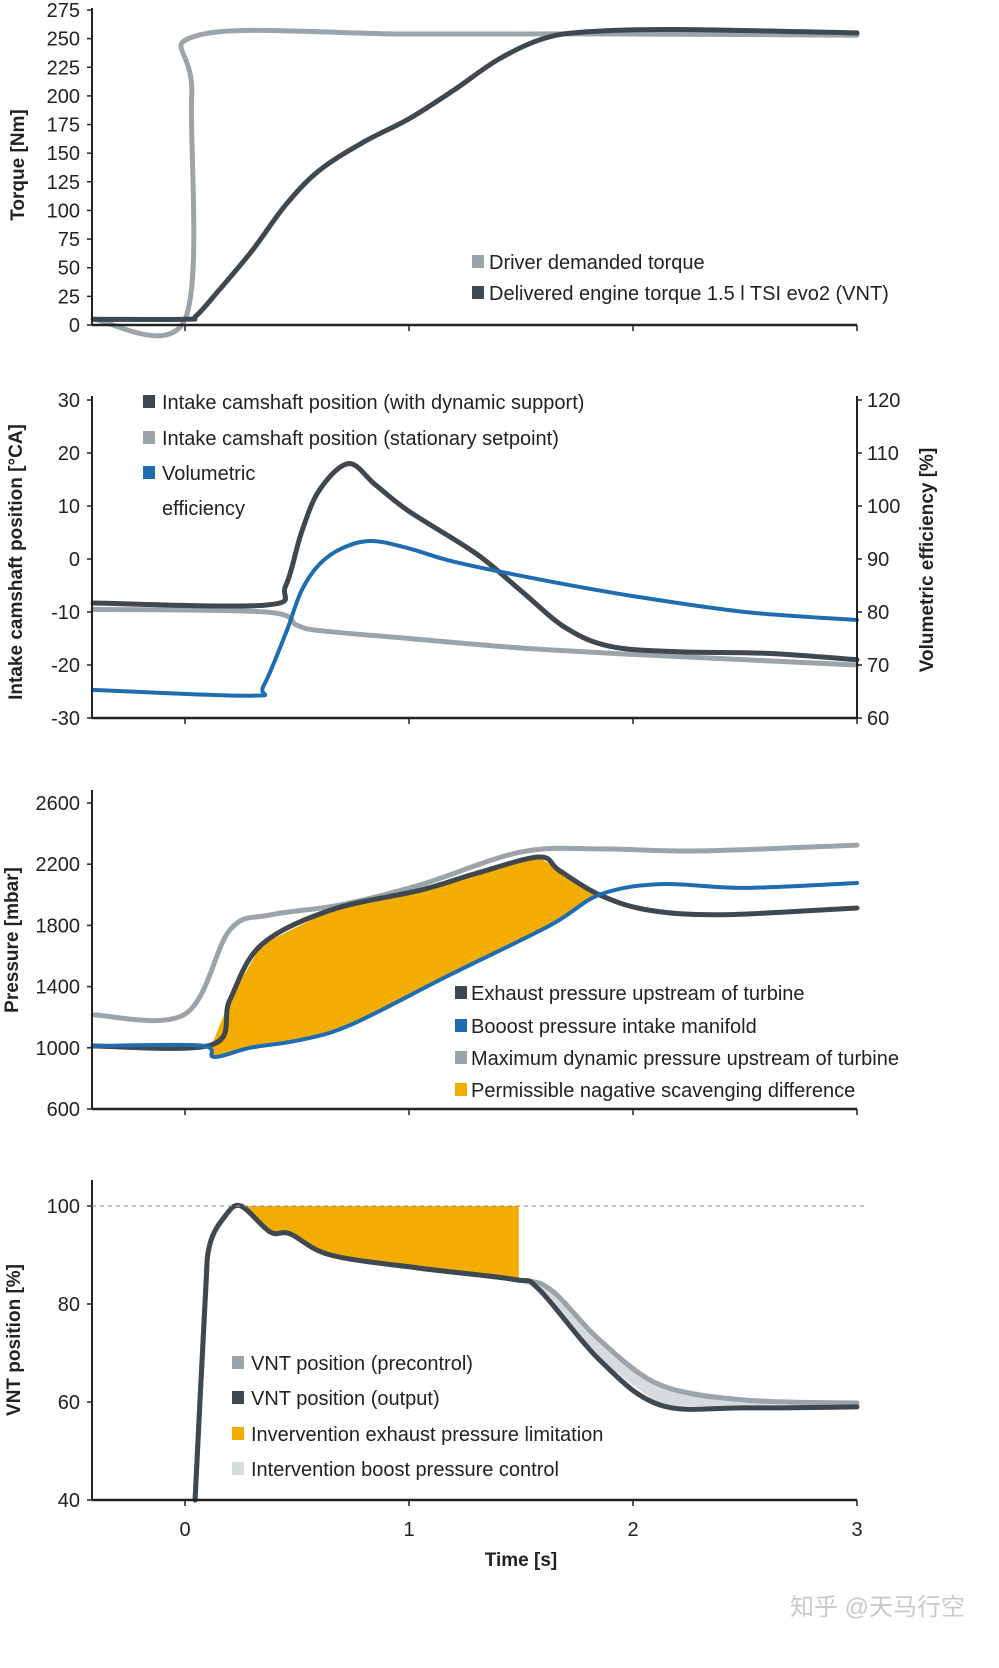  I want to click on legend-label: Invervention exhaust pressure limitation, so click(427, 1435).